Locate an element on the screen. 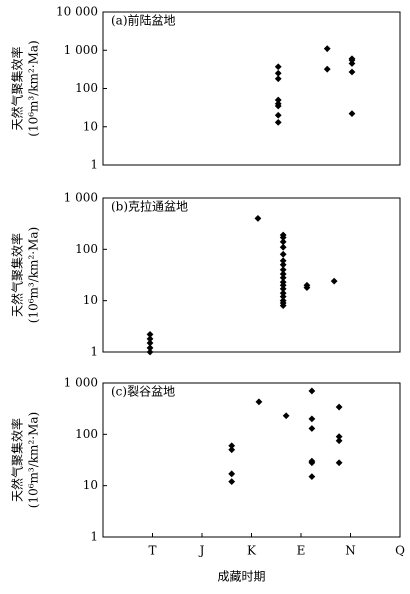 The image size is (410, 594). panel-title: (a)前陆盆地 is located at coordinates (143, 20).